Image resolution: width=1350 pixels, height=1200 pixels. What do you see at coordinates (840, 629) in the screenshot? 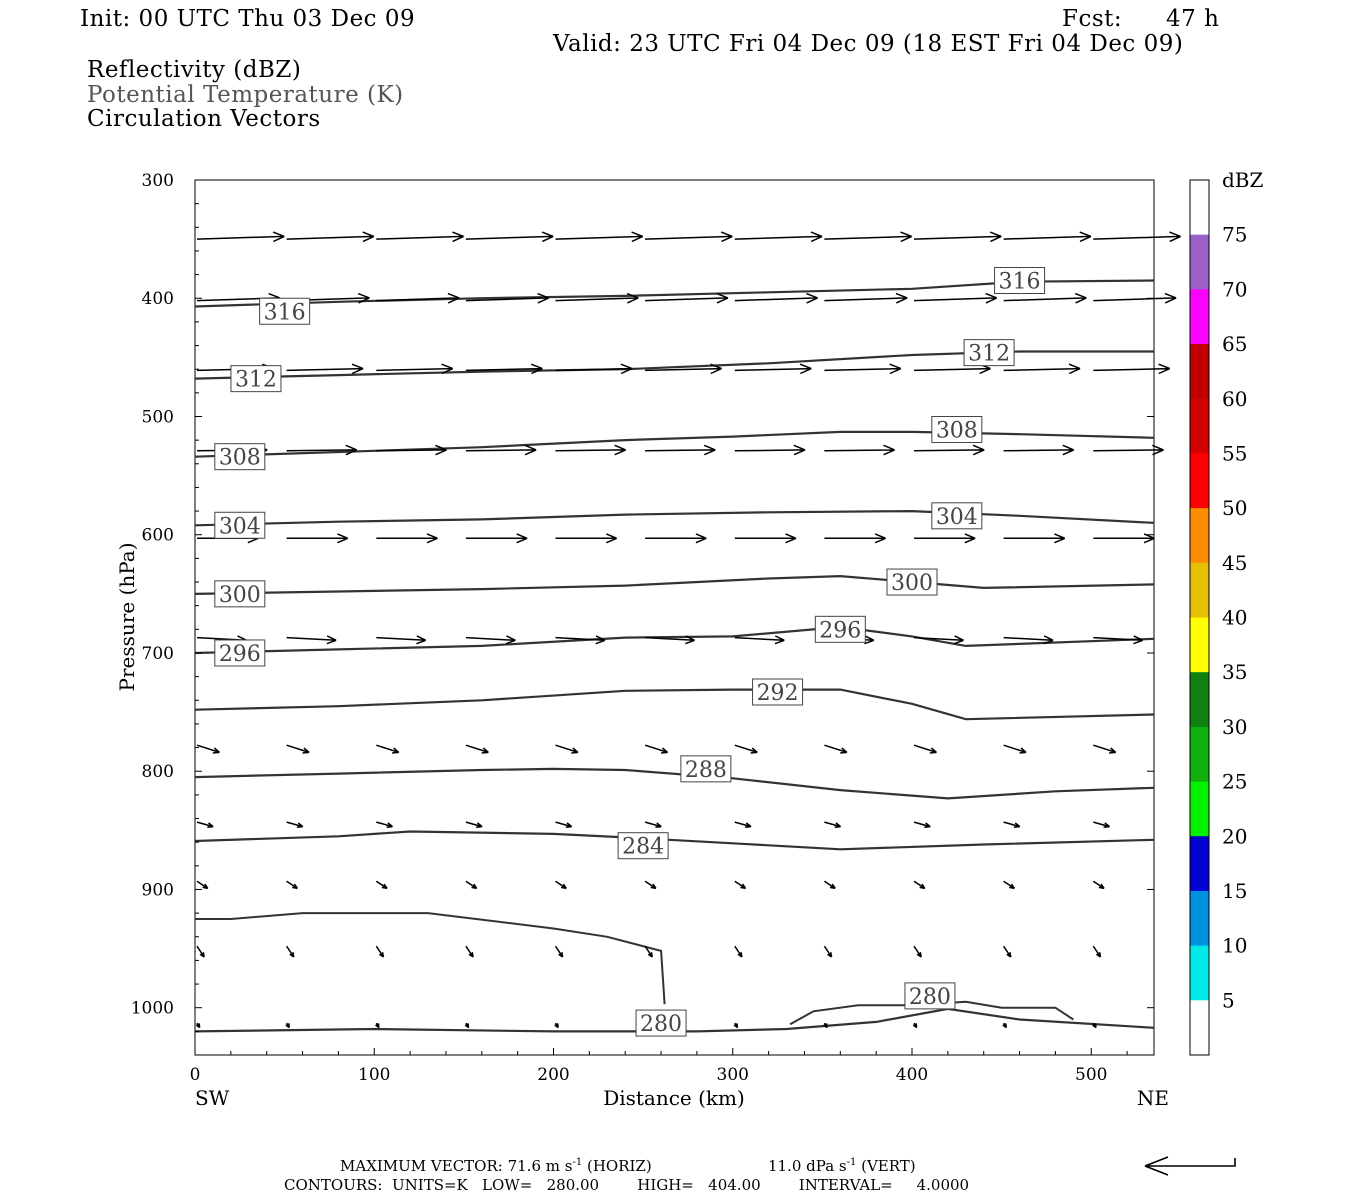
I see `contour-label-296: 296` at bounding box center [840, 629].